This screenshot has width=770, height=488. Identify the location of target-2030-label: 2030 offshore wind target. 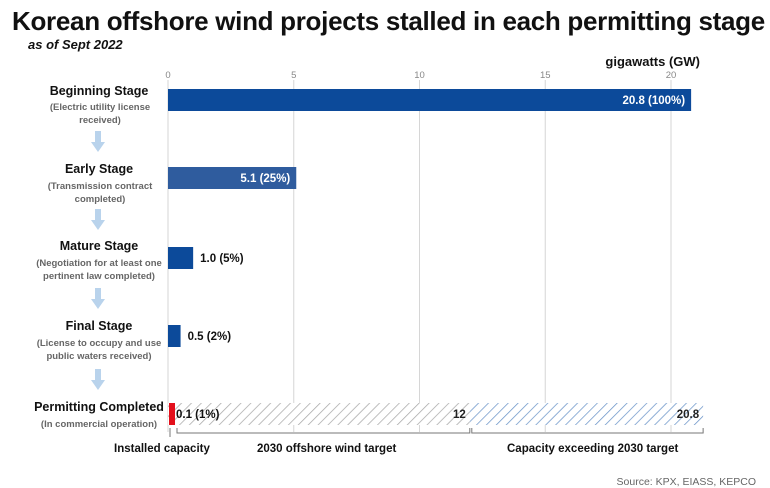
(327, 449).